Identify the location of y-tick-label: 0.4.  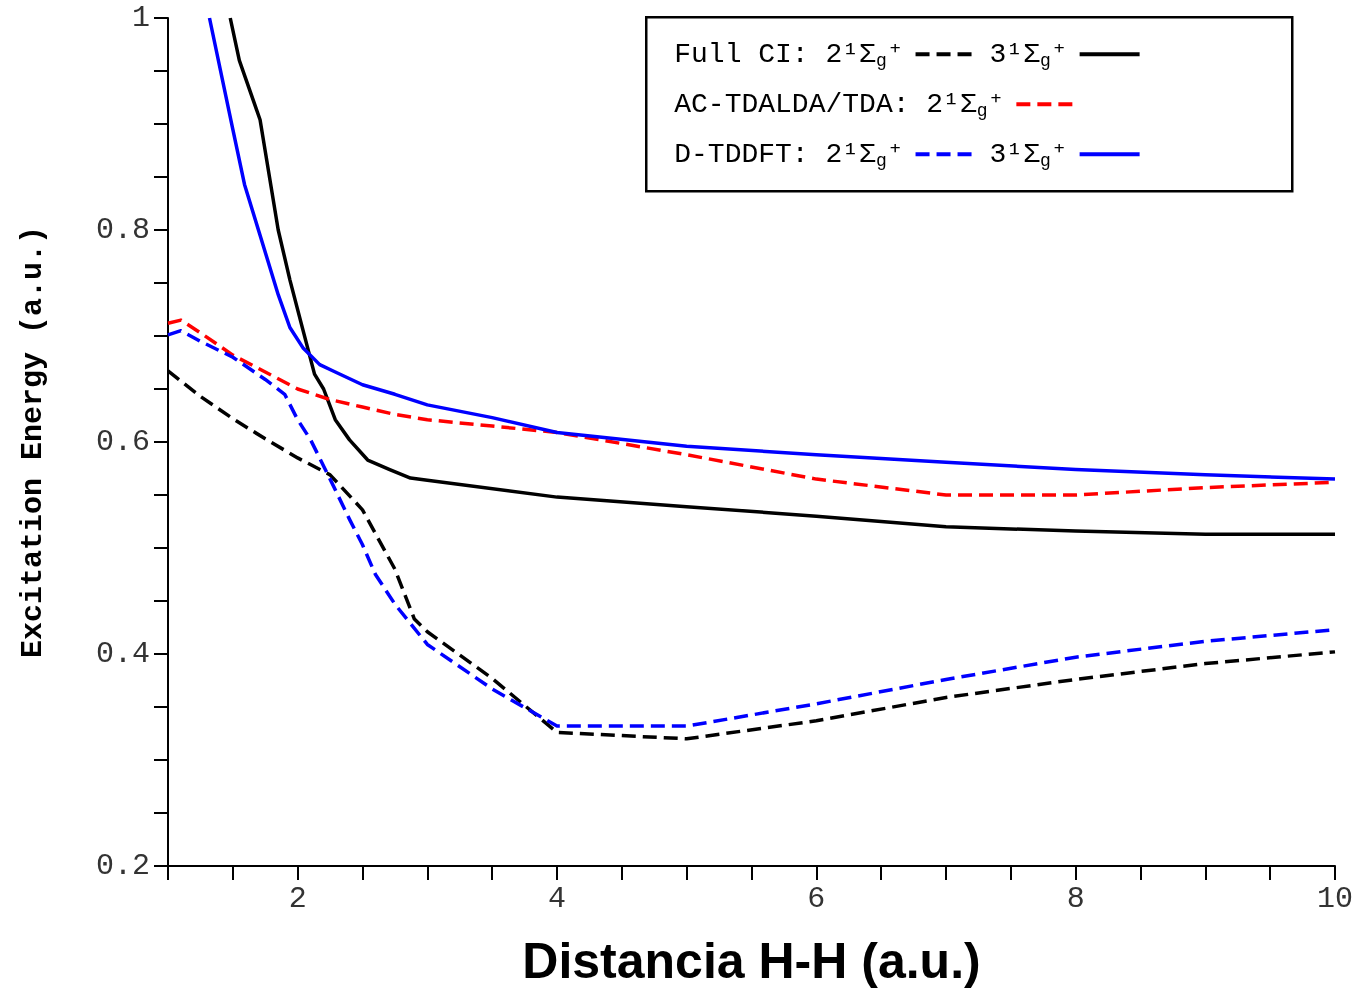
(122, 654).